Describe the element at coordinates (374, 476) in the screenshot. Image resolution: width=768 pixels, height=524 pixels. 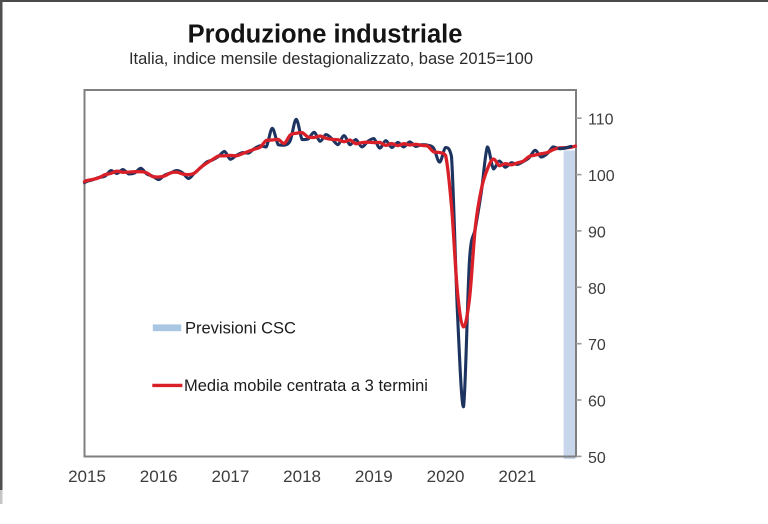
I see `svg-text: 2019` at that location.